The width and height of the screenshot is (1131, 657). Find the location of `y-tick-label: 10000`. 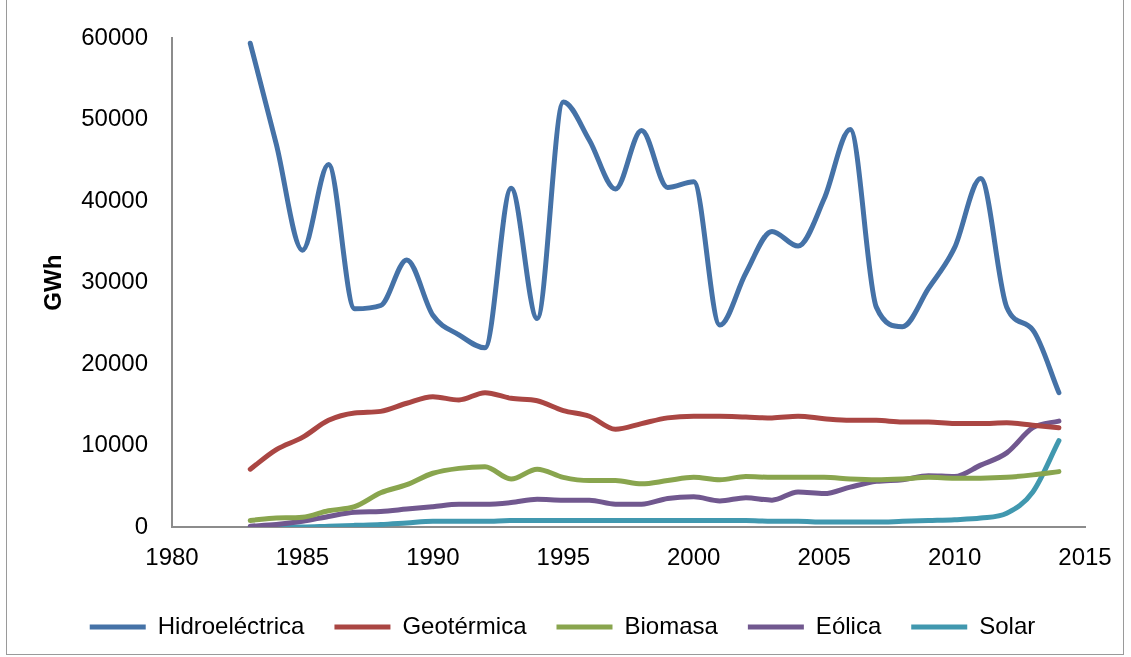

y-tick-label: 10000 is located at coordinates (114, 444).